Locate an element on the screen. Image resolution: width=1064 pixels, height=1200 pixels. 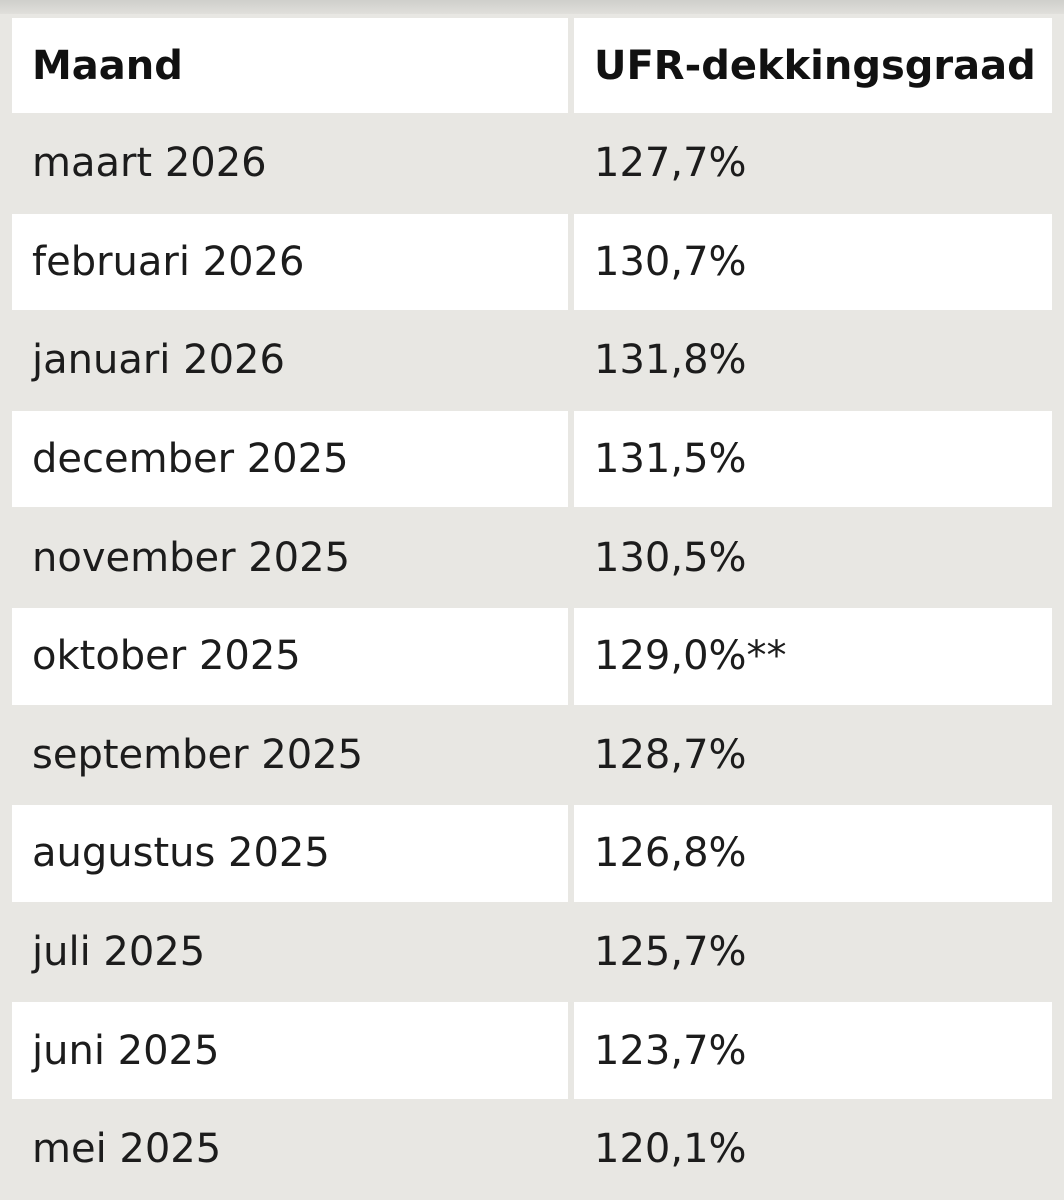
ratio-cell: 131,8% is located at coordinates (670, 360).